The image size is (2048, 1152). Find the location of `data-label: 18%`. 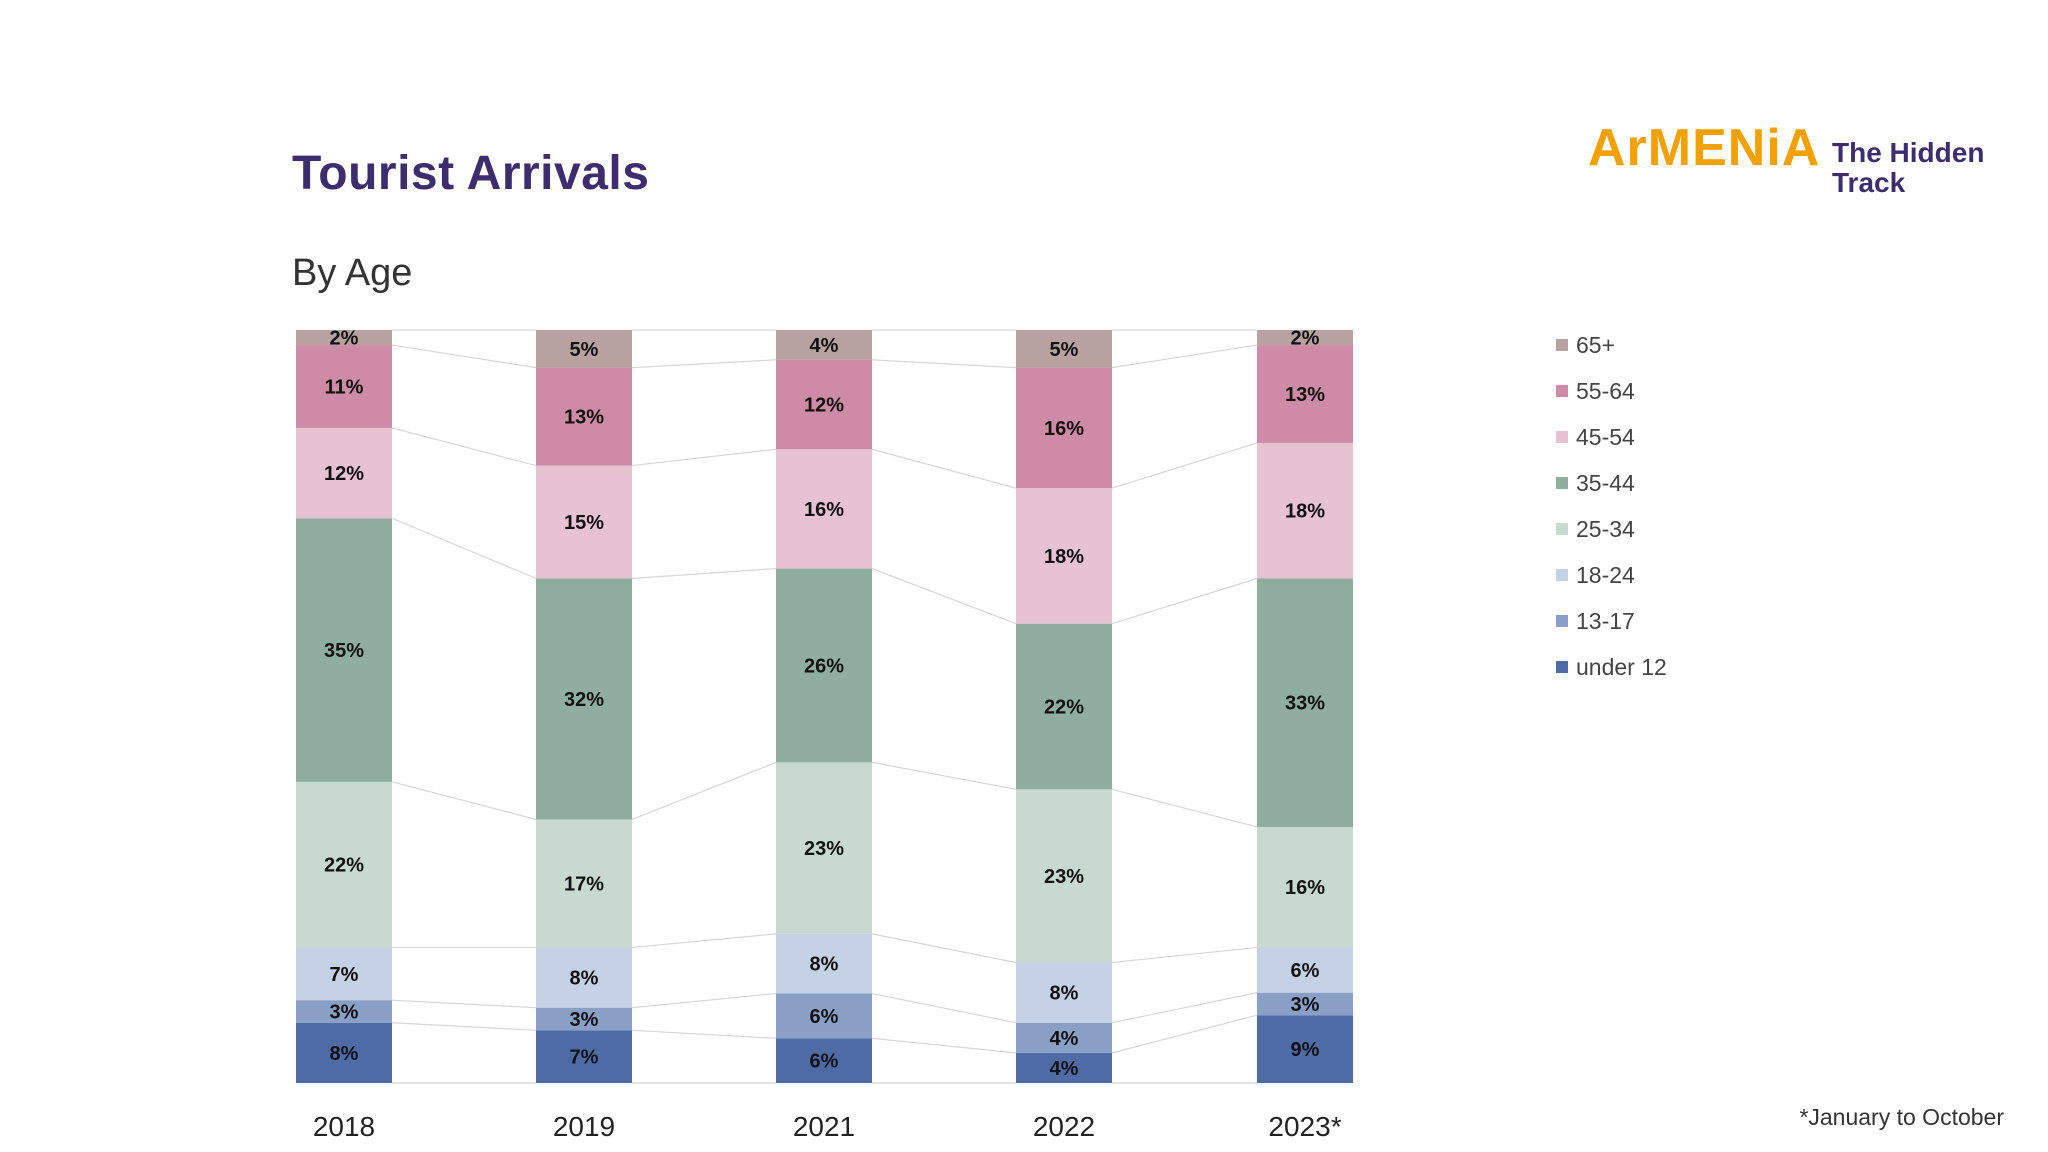

data-label: 18% is located at coordinates (1064, 557).